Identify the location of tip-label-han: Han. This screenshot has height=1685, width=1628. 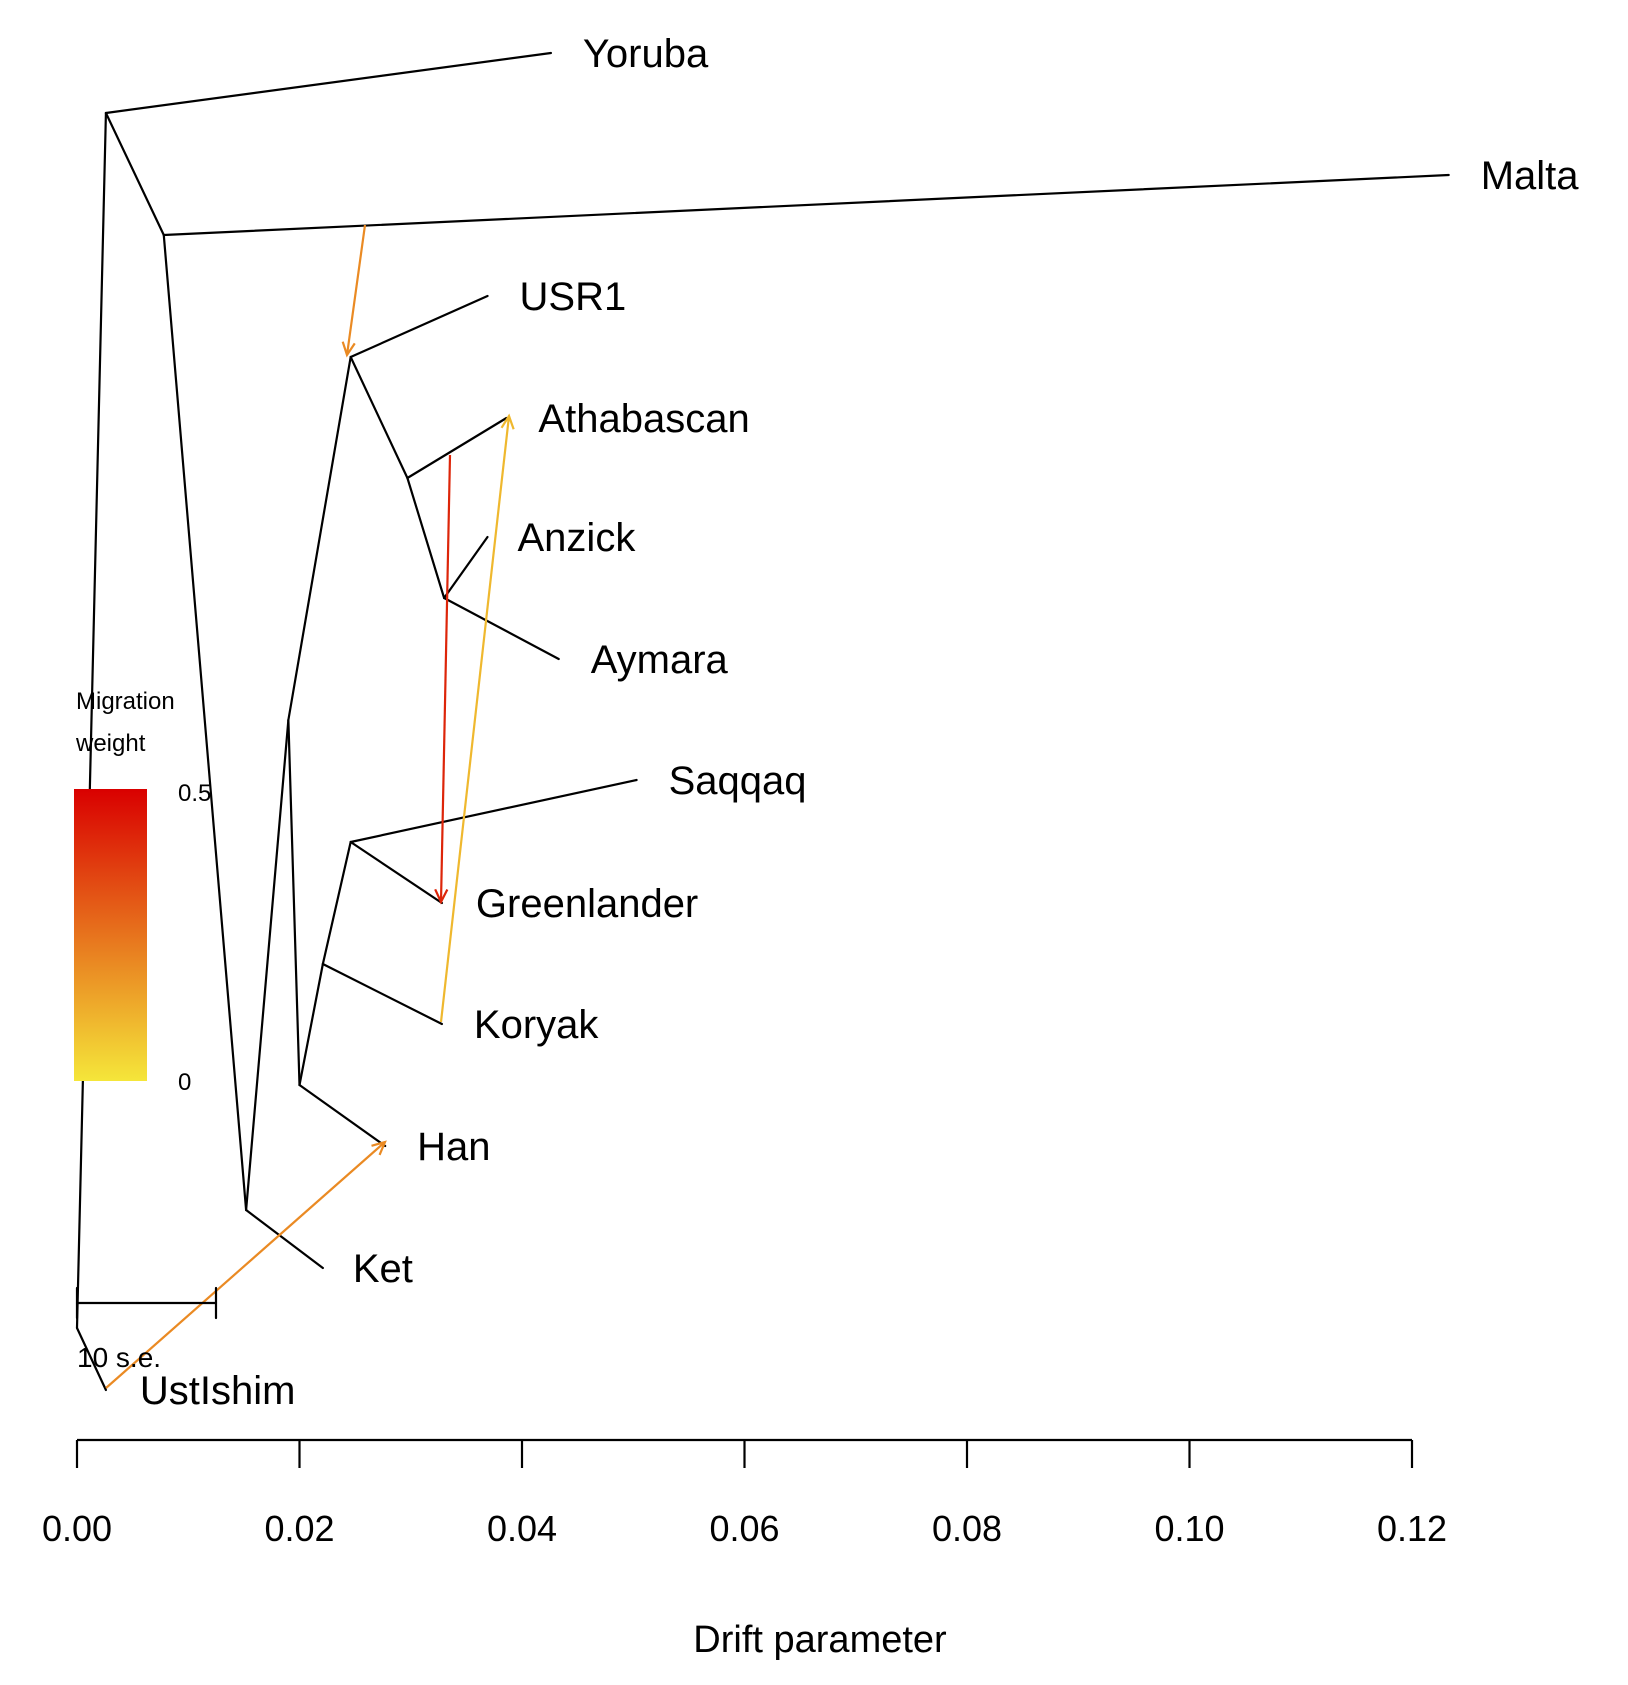
(453, 1147).